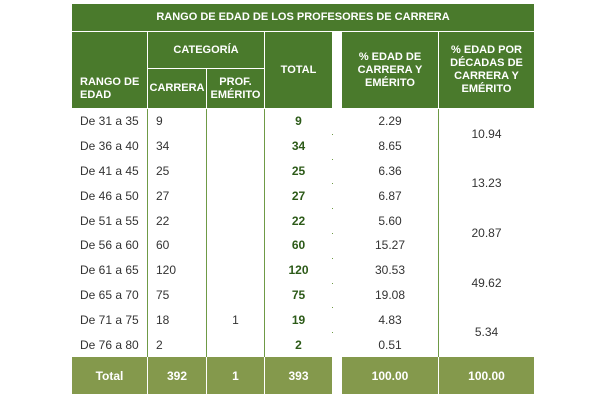 This screenshot has height=400, width=600. I want to click on cell-total: 9, so click(298, 121).